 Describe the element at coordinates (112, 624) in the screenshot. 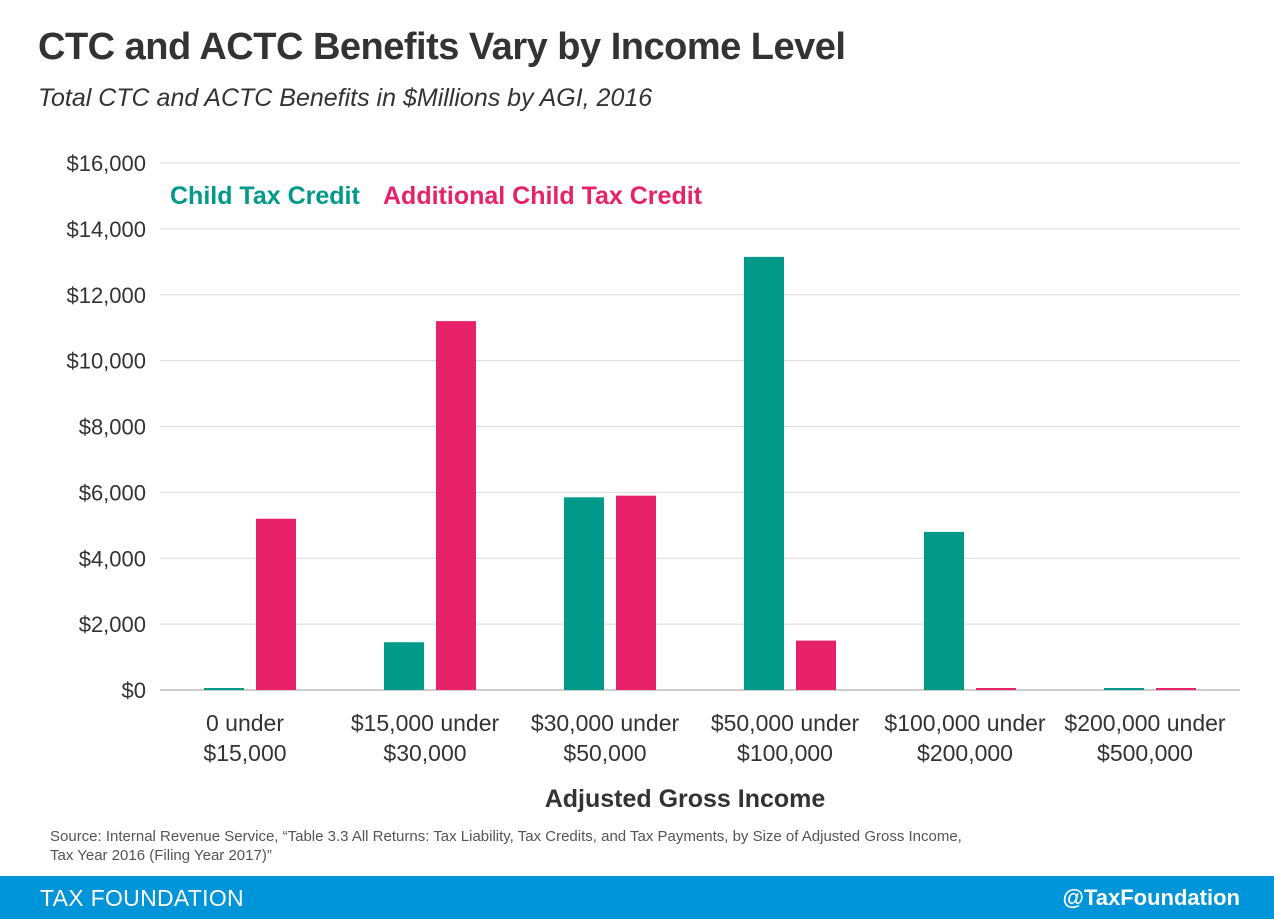

I see `y-tick-label: $2,000` at that location.